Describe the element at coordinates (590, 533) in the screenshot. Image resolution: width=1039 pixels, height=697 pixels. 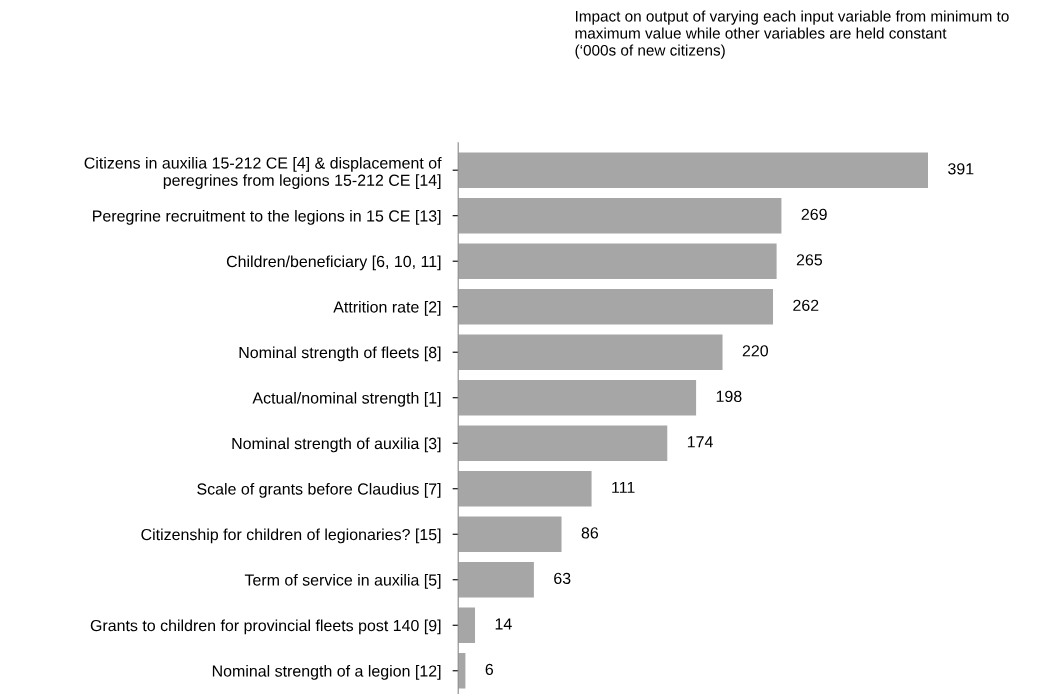
I see `data-label: 86` at that location.